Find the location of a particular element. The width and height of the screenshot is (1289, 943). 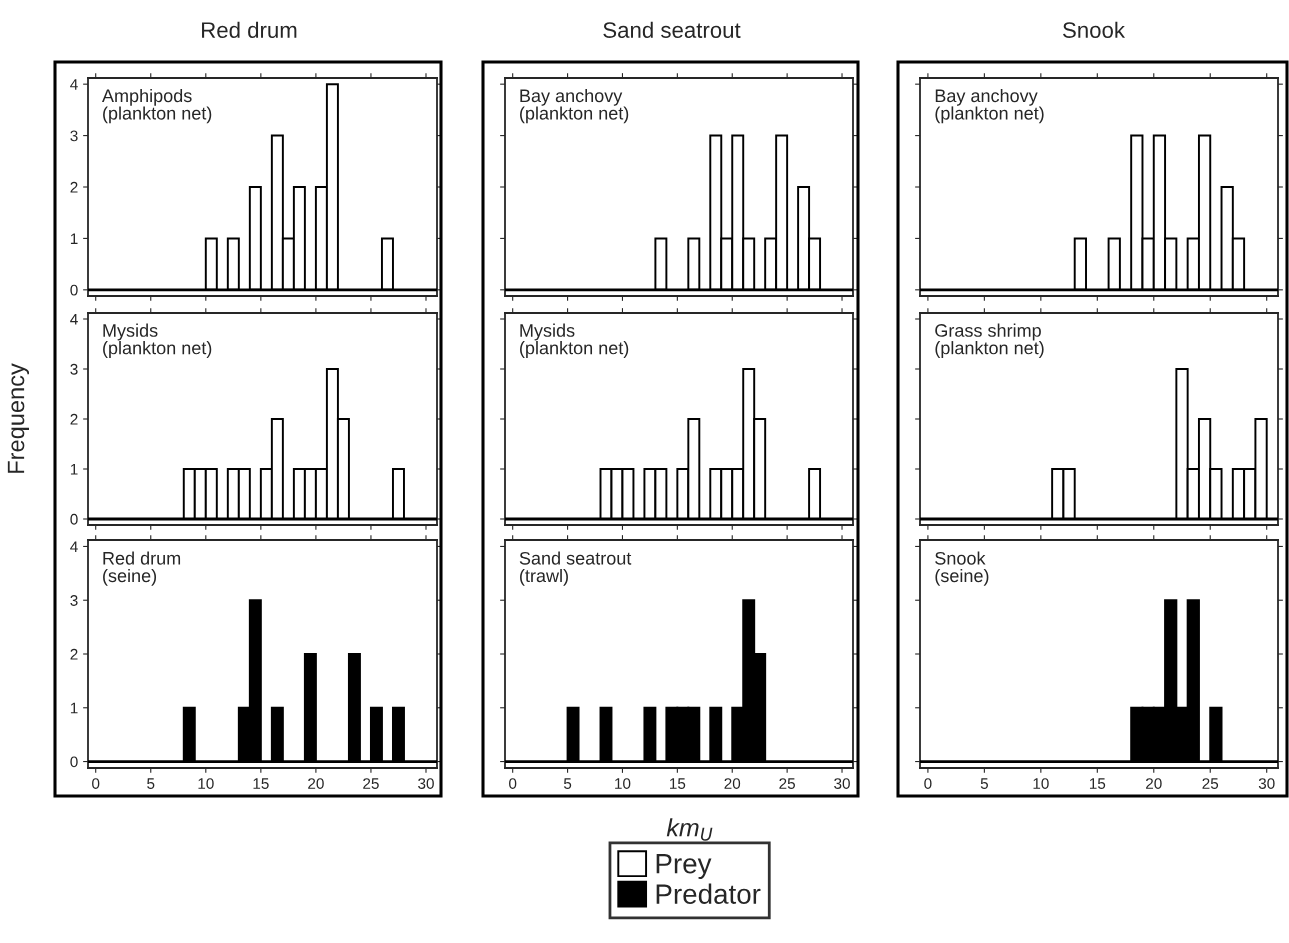

chart-title: Sand seatrout is located at coordinates (672, 29).